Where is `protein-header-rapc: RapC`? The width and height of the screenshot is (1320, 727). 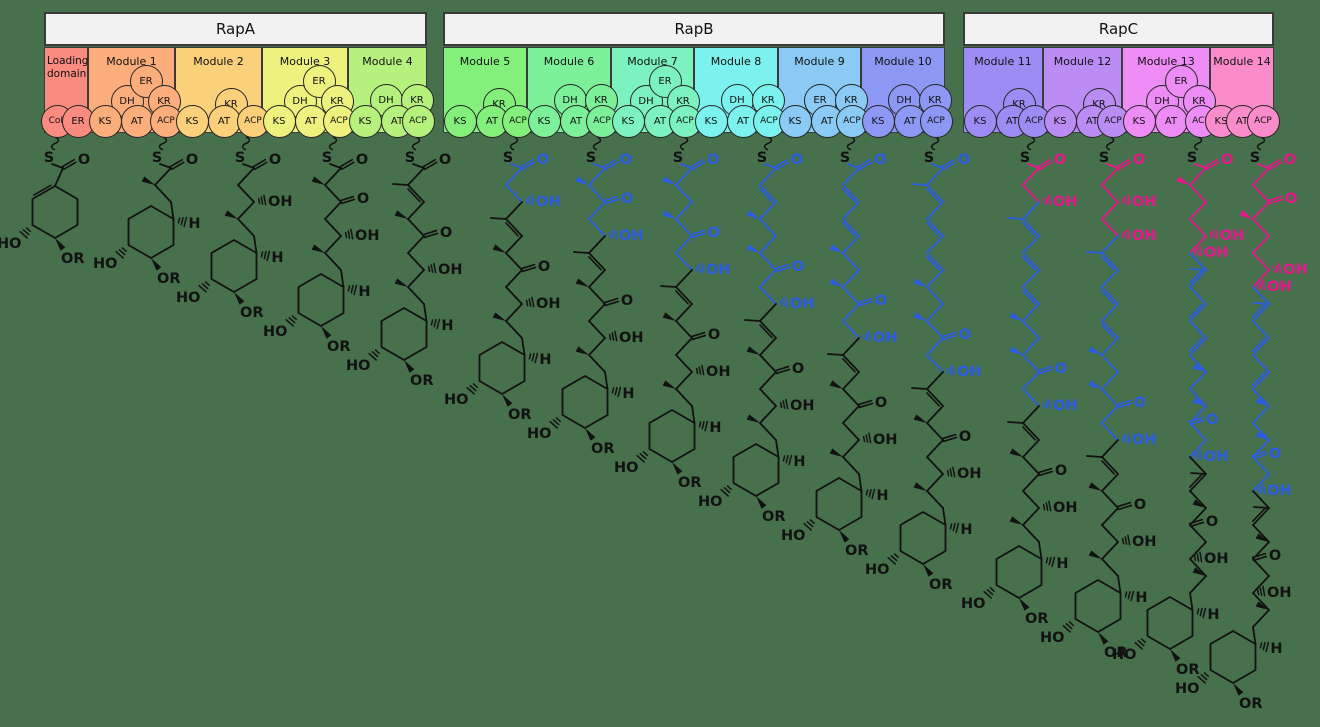
protein-header-rapc: RapC is located at coordinates (1118, 29).